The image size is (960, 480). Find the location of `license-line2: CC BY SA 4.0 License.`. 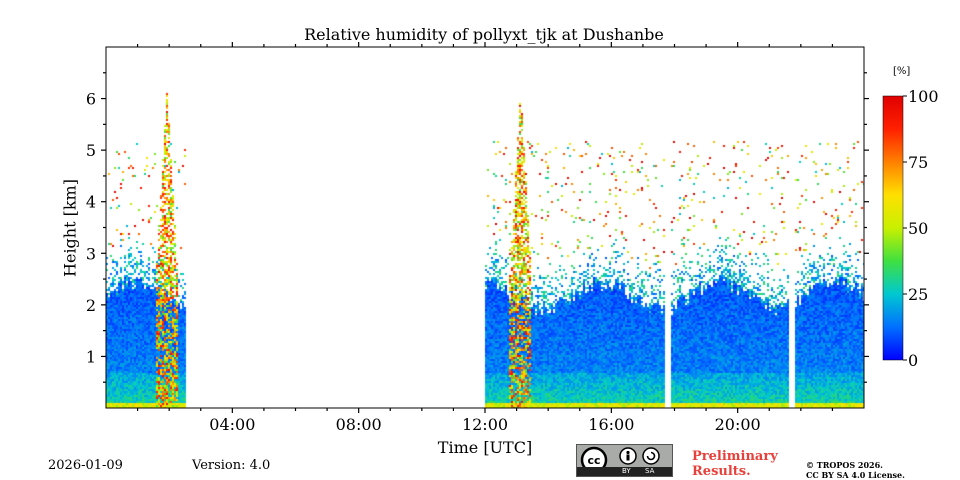

license-line2: CC BY SA 4.0 License. is located at coordinates (855, 475).